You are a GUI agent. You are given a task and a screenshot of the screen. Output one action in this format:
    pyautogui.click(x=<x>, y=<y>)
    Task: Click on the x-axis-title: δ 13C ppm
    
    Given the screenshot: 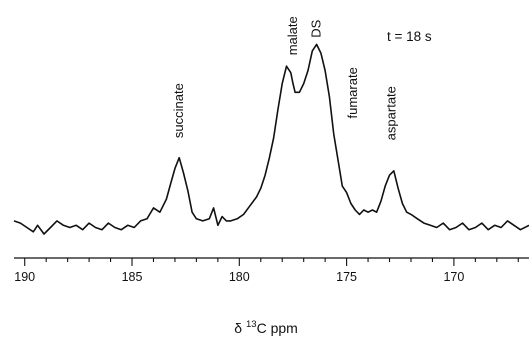 What is the action you would take?
    pyautogui.click(x=266, y=327)
    